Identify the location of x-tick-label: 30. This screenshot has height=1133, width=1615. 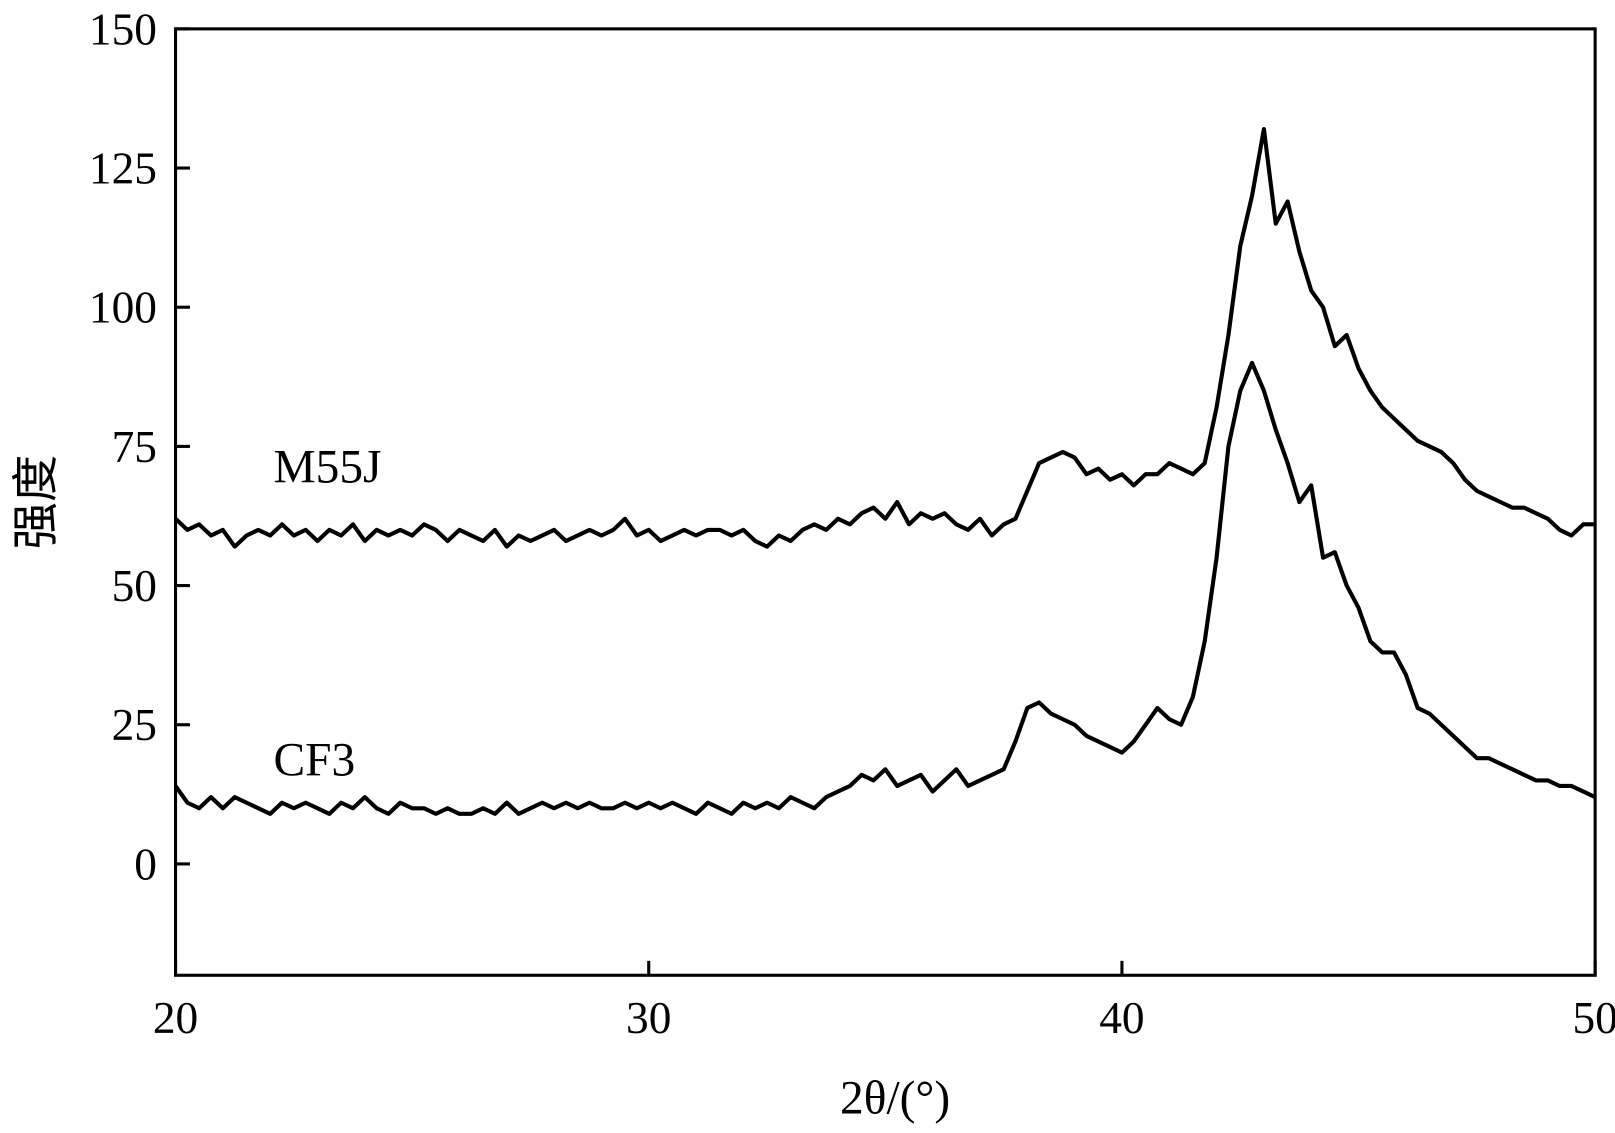
(648, 1018).